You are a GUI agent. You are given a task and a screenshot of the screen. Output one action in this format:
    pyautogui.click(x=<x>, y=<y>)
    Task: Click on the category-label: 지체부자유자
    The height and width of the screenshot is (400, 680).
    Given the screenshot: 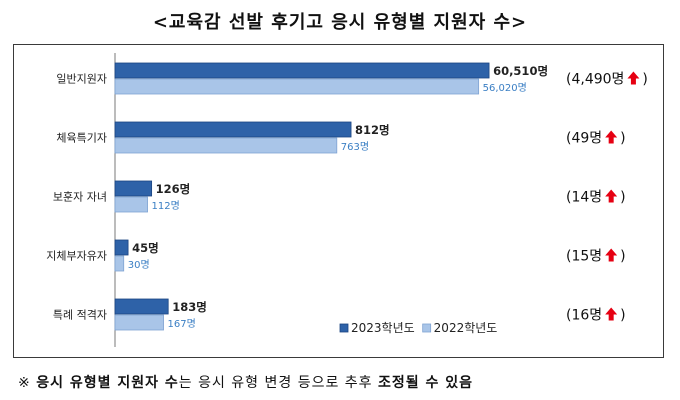 What is the action you would take?
    pyautogui.click(x=76, y=256)
    